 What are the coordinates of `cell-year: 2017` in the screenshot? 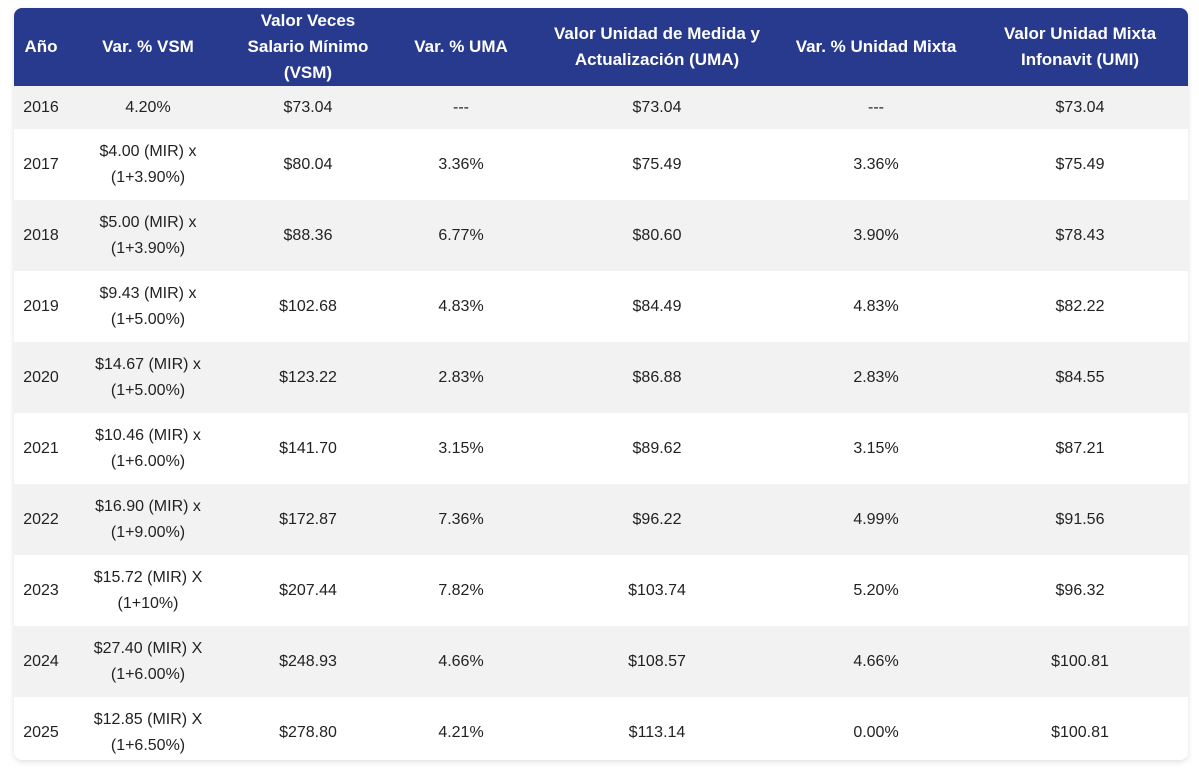 It's located at (41, 164).